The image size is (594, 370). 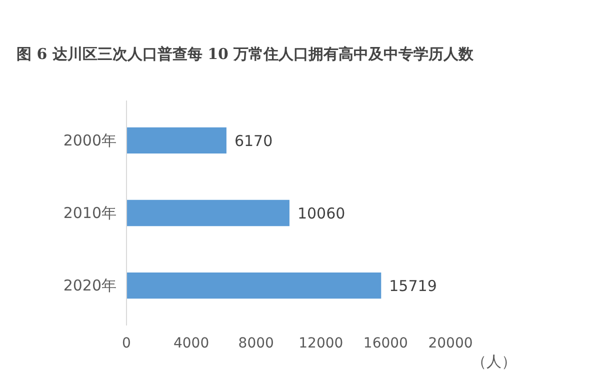 I want to click on y-tick-label: 2010年, so click(x=90, y=213).